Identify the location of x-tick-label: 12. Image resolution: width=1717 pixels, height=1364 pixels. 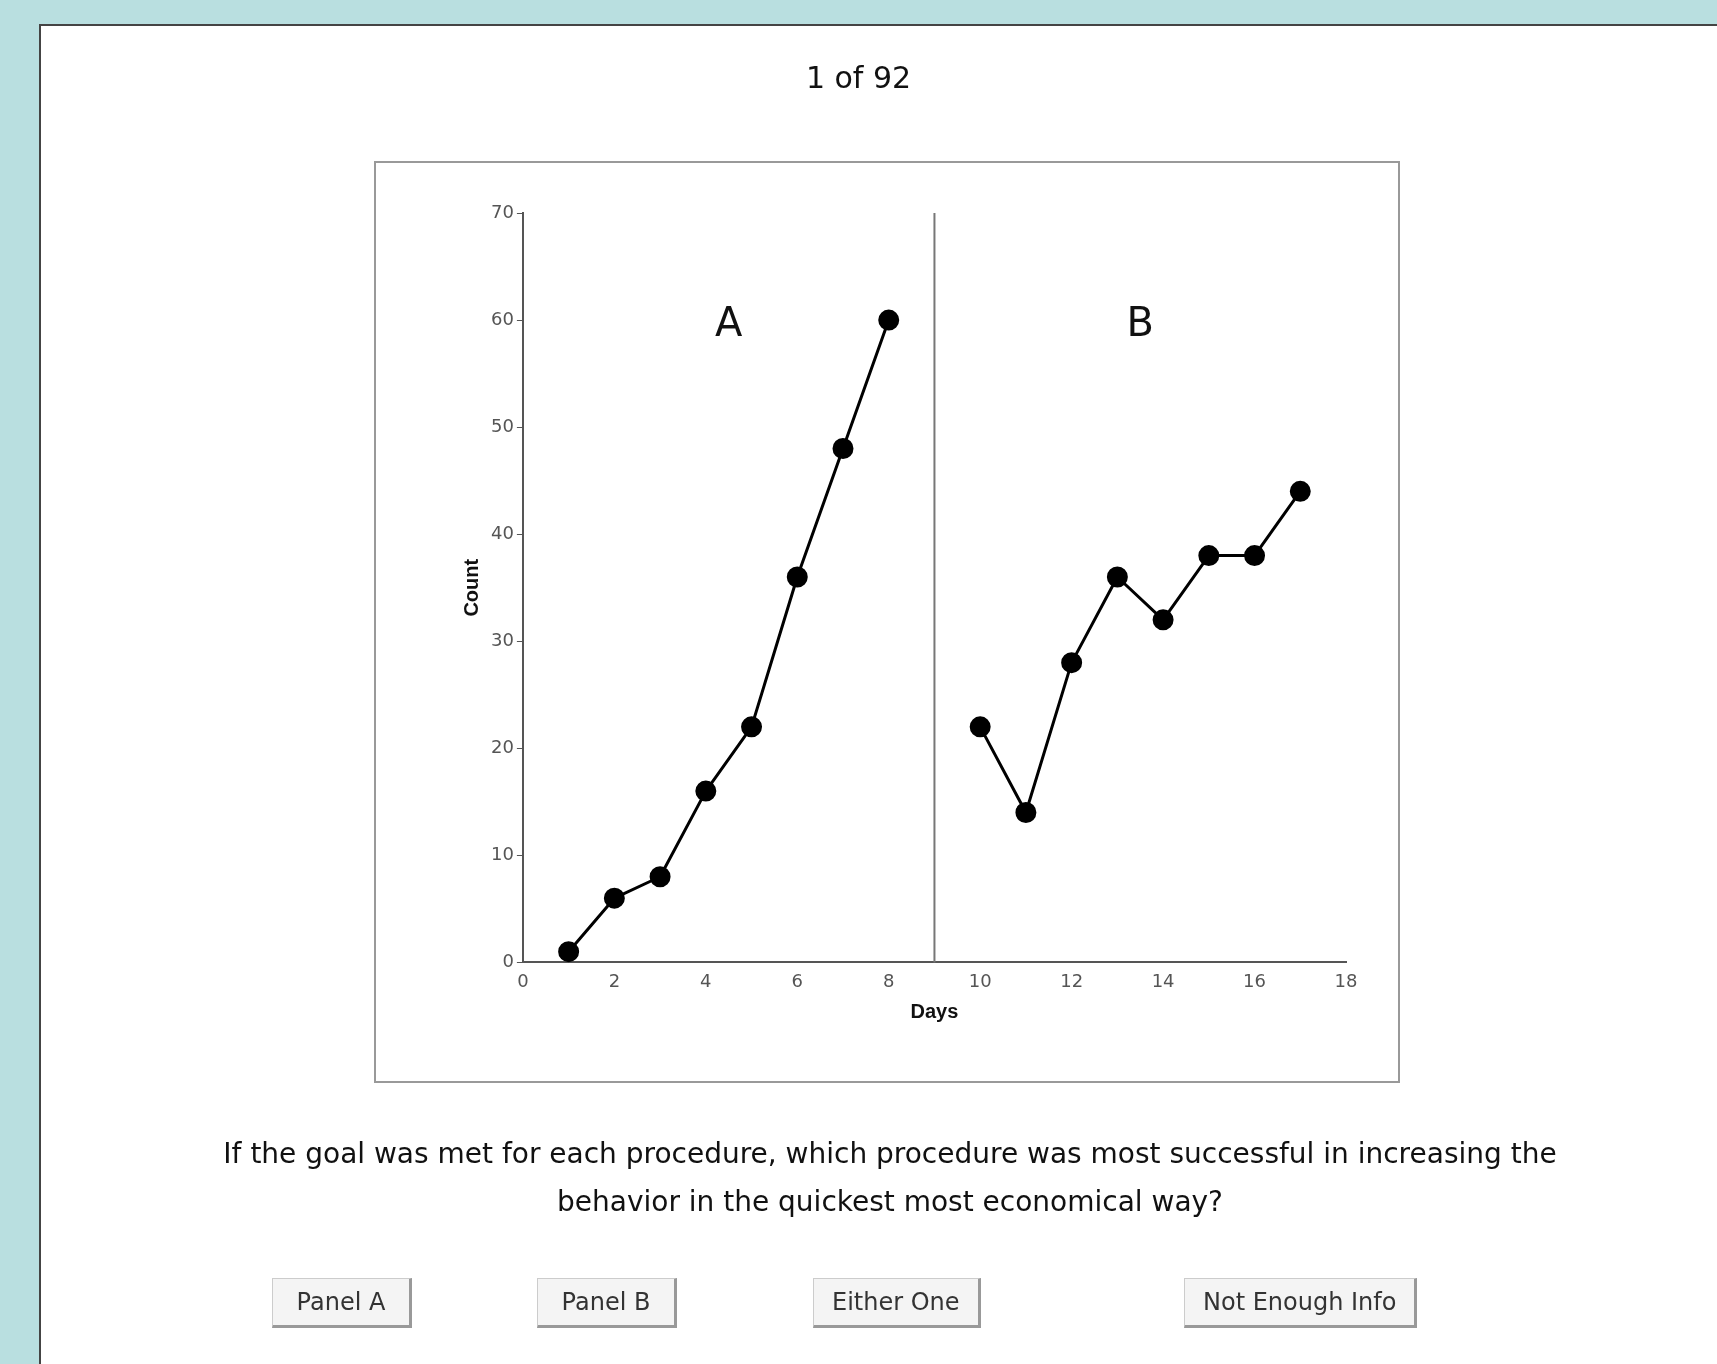
(1072, 980).